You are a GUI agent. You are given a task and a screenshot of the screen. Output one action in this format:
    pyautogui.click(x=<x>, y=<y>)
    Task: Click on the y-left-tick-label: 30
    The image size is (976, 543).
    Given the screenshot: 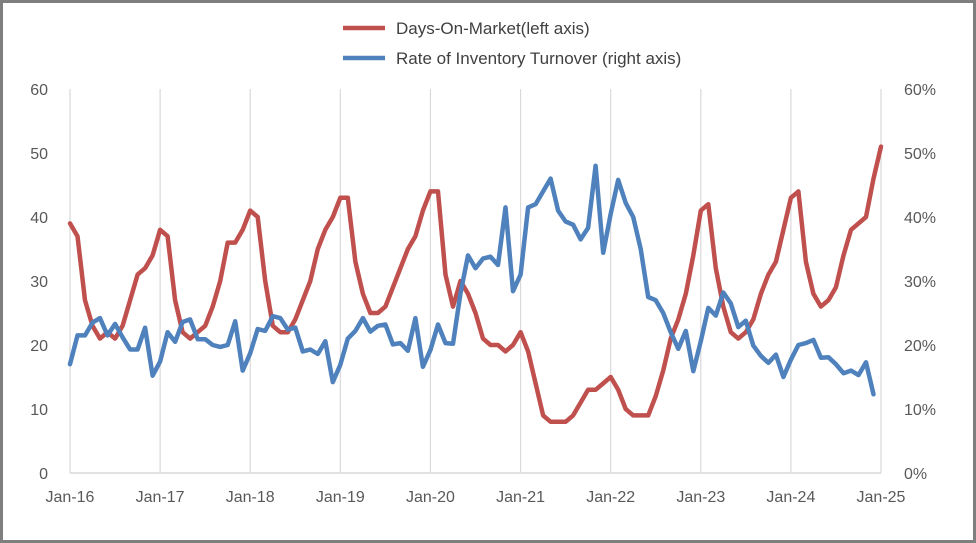 What is the action you would take?
    pyautogui.click(x=39, y=282)
    